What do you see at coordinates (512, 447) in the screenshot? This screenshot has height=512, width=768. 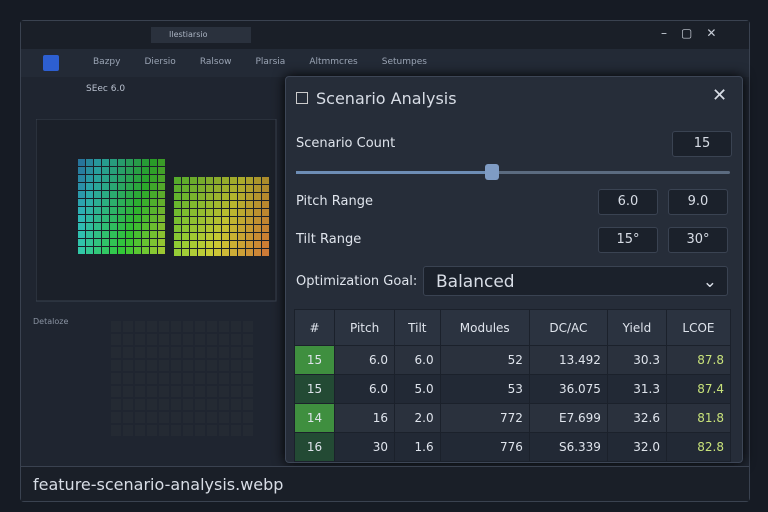 I see `table-row: 16 30 1.6 776 S6.339 32.0 82.8` at bounding box center [512, 447].